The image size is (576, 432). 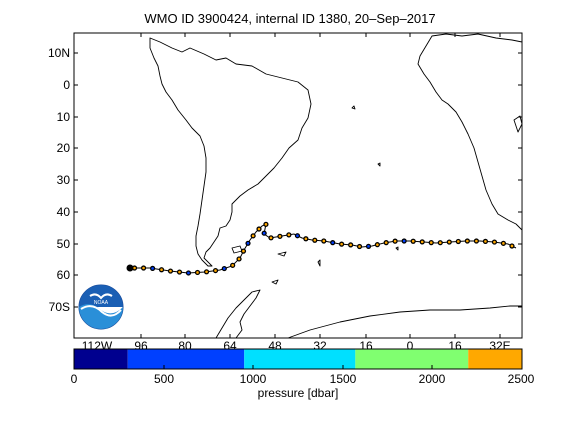 I want to click on lat-tick-label: 40, so click(x=64, y=212).